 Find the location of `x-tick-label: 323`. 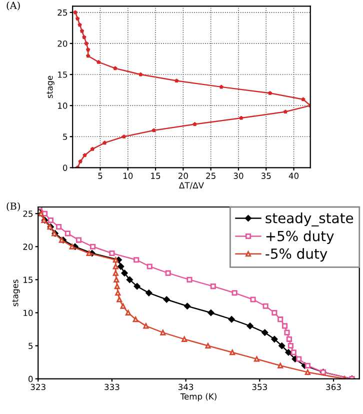

x-tick-label: 323 is located at coordinates (38, 387).